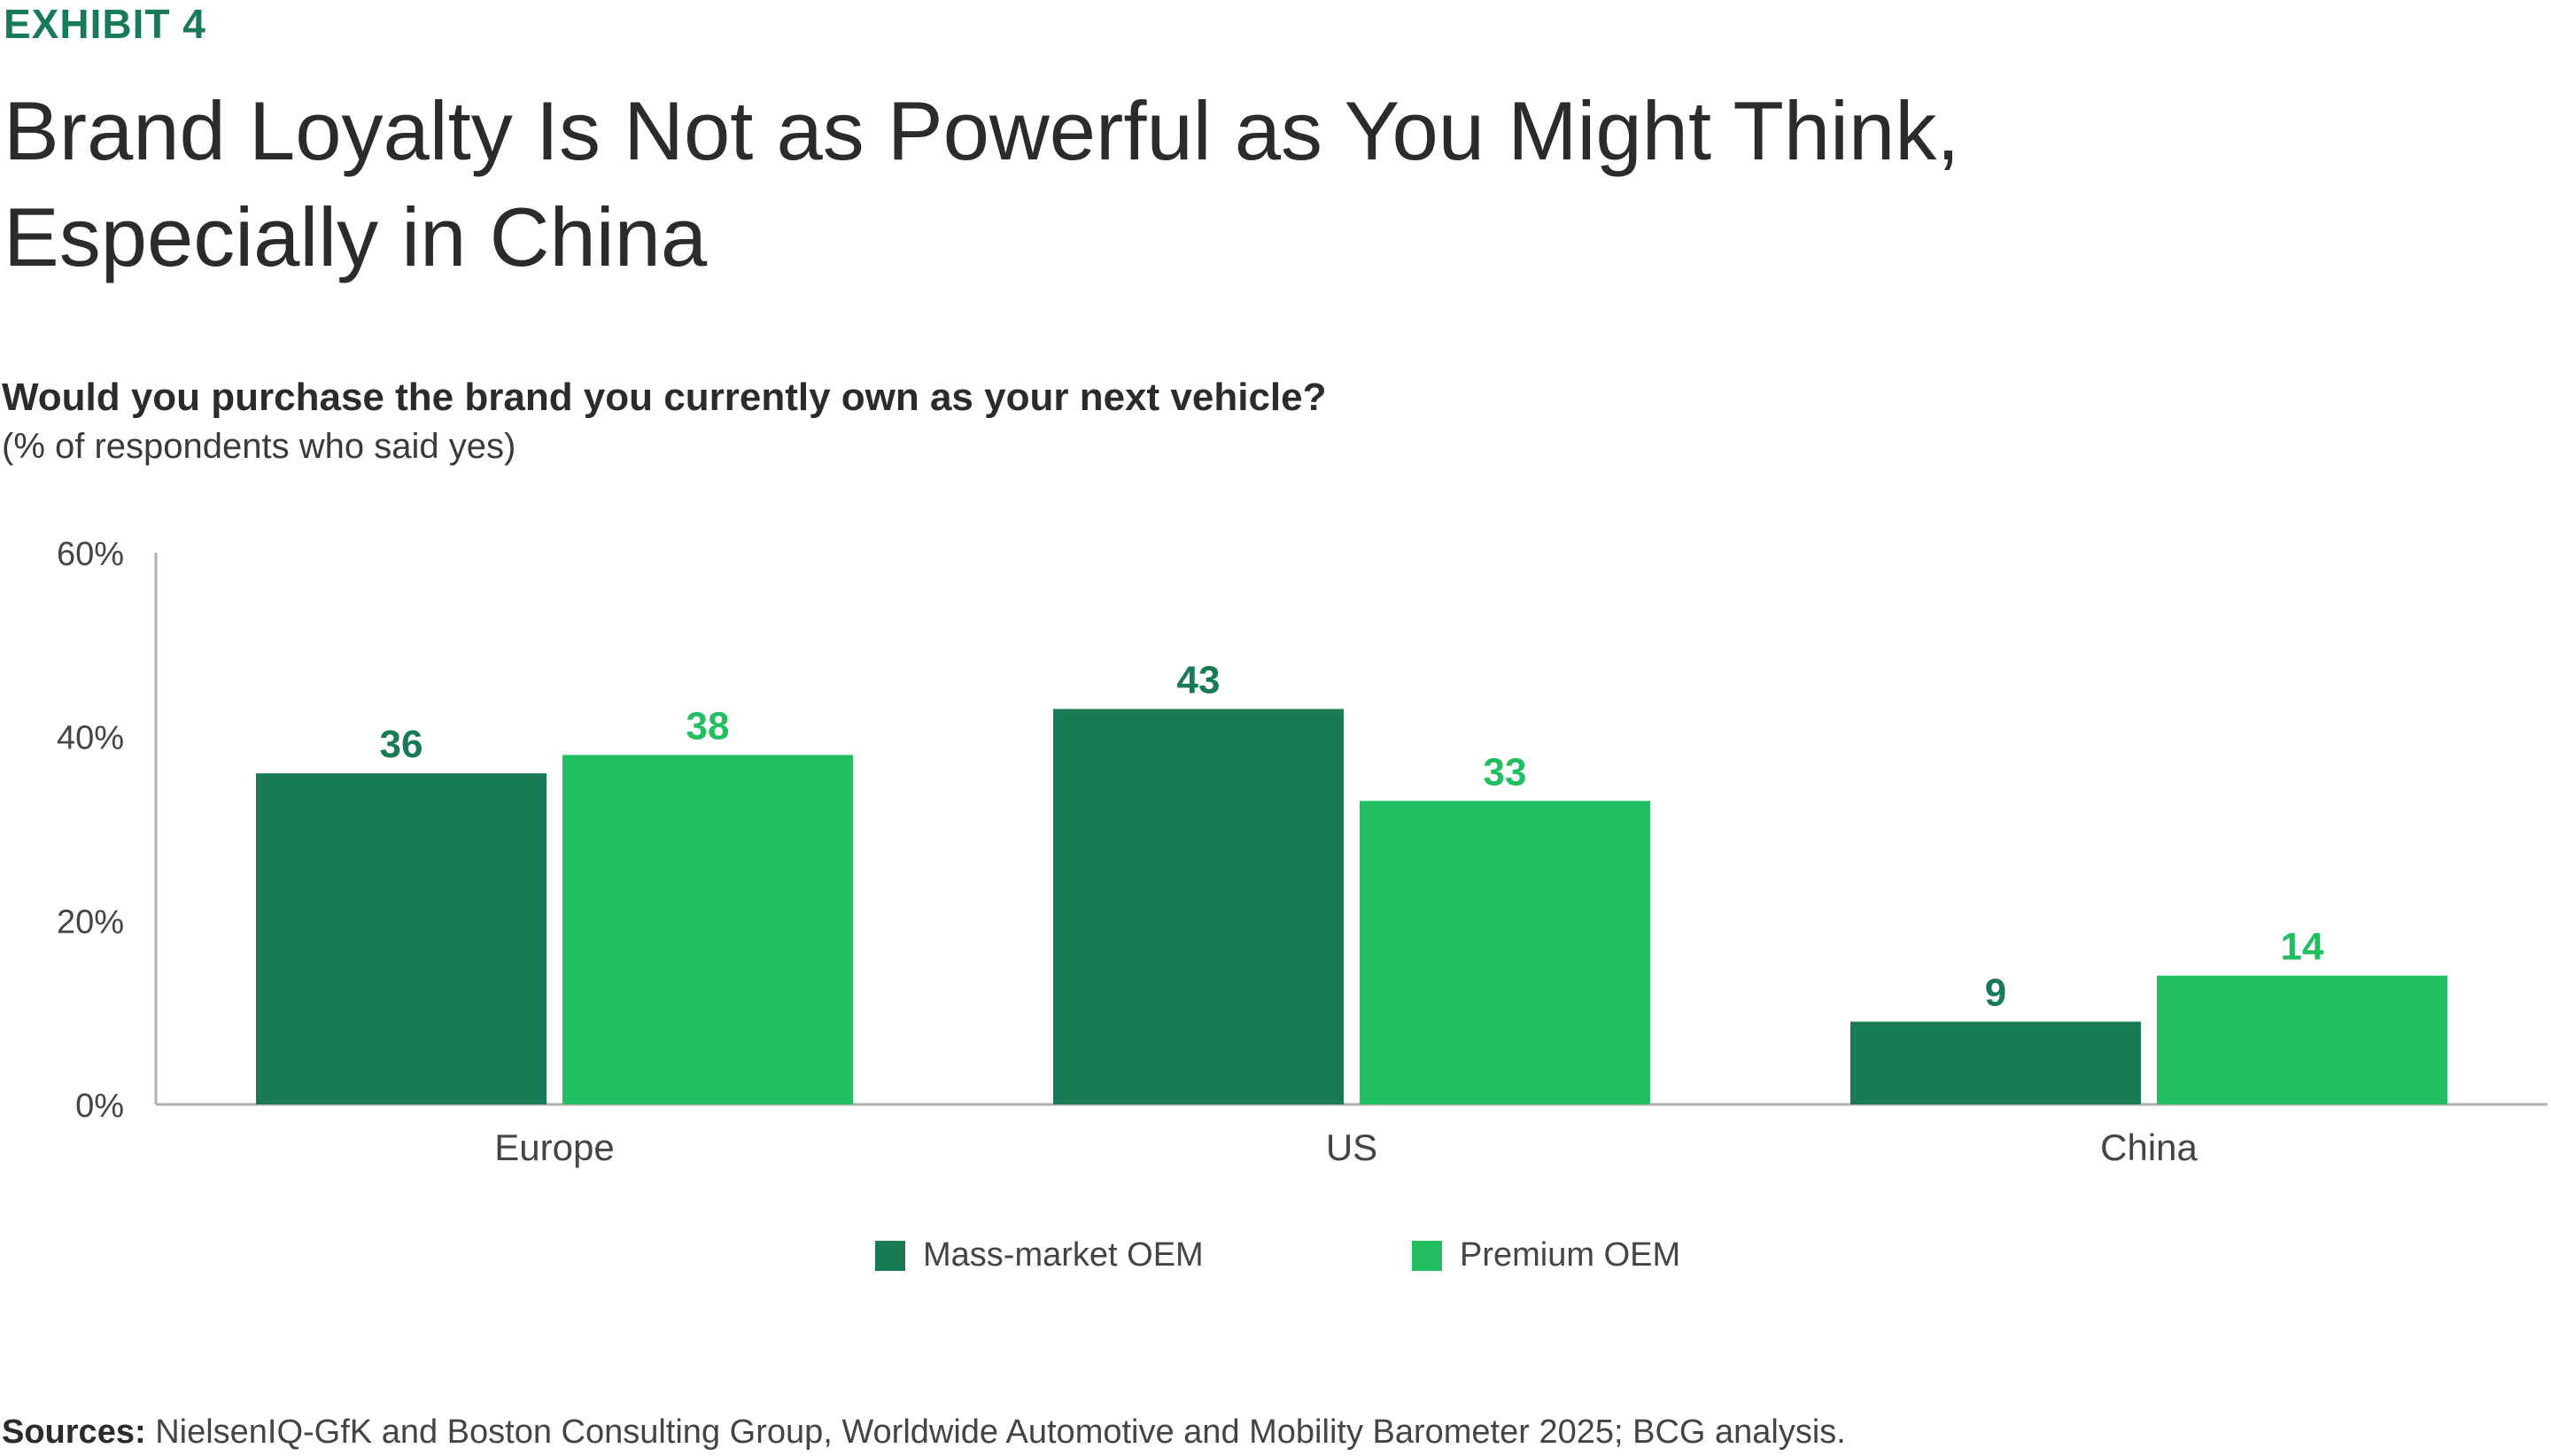  What do you see at coordinates (1063, 1255) in the screenshot?
I see `legend-label-mass-market: Mass-market OEM` at bounding box center [1063, 1255].